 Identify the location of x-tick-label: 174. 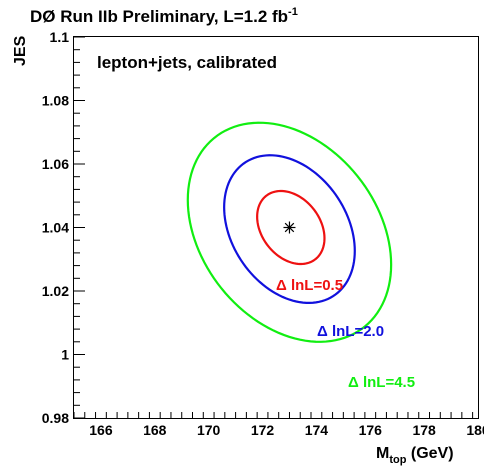
(317, 430).